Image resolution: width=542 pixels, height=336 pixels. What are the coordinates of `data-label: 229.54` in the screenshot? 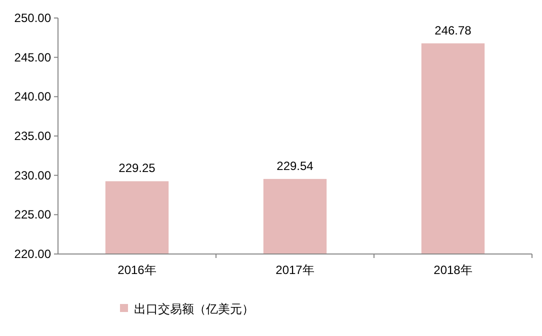 It's located at (295, 165).